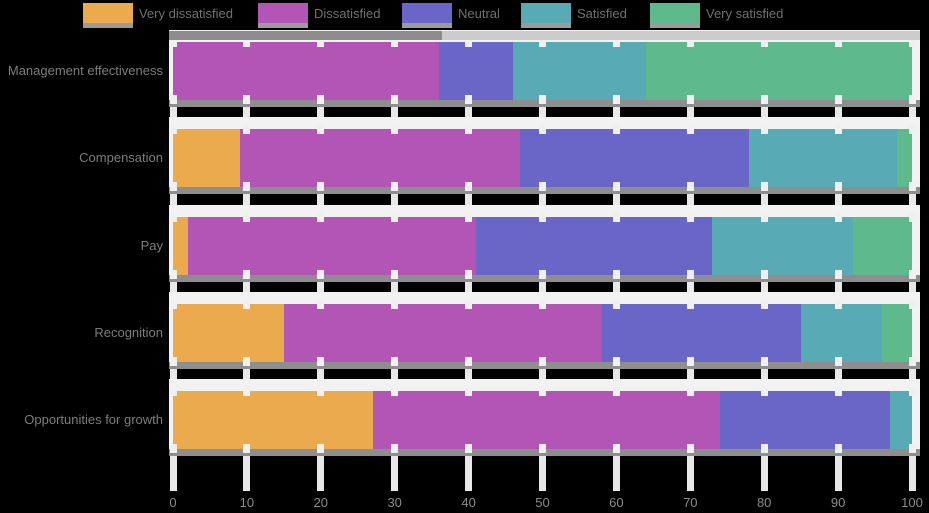  I want to click on x-axis-tick-label: 20, so click(321, 502).